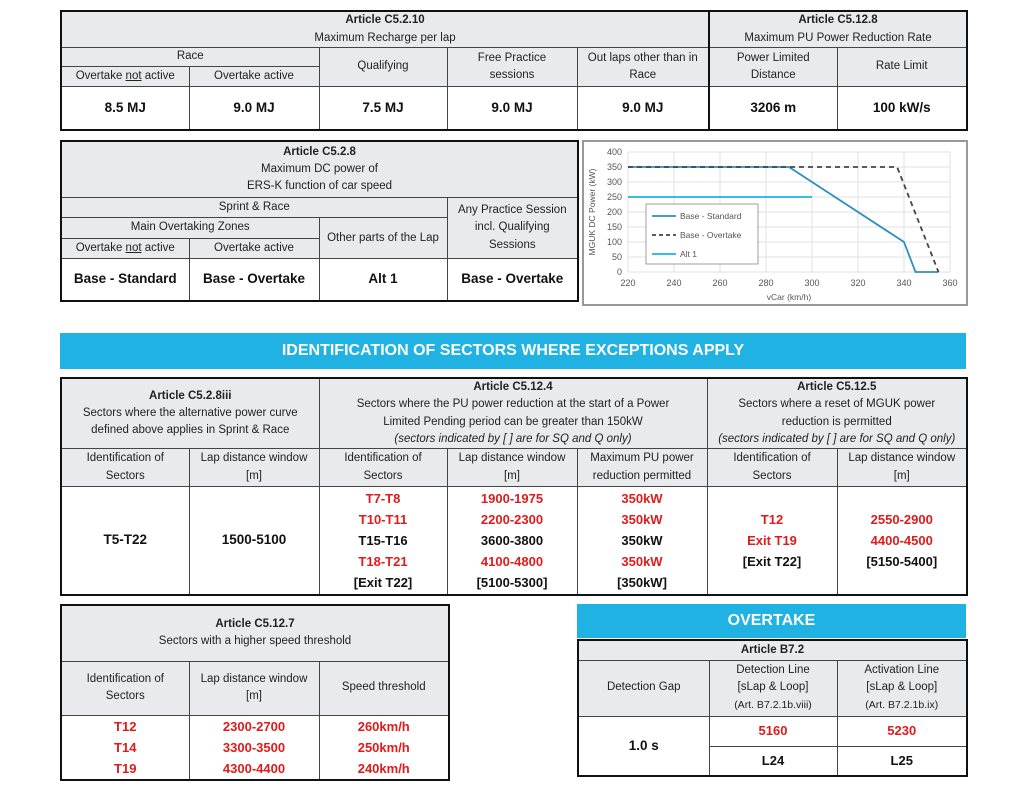 The width and height of the screenshot is (1024, 806). I want to click on detection-gap-value: 1.0 s, so click(643, 746).